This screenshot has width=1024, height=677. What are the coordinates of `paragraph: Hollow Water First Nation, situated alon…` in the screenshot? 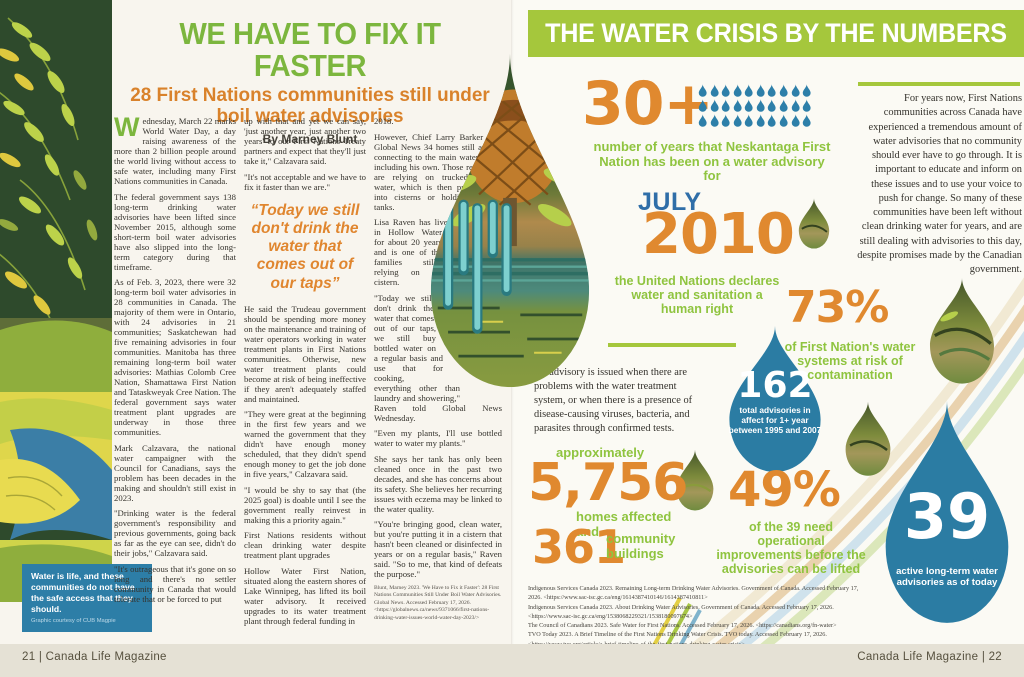 It's located at (305, 595).